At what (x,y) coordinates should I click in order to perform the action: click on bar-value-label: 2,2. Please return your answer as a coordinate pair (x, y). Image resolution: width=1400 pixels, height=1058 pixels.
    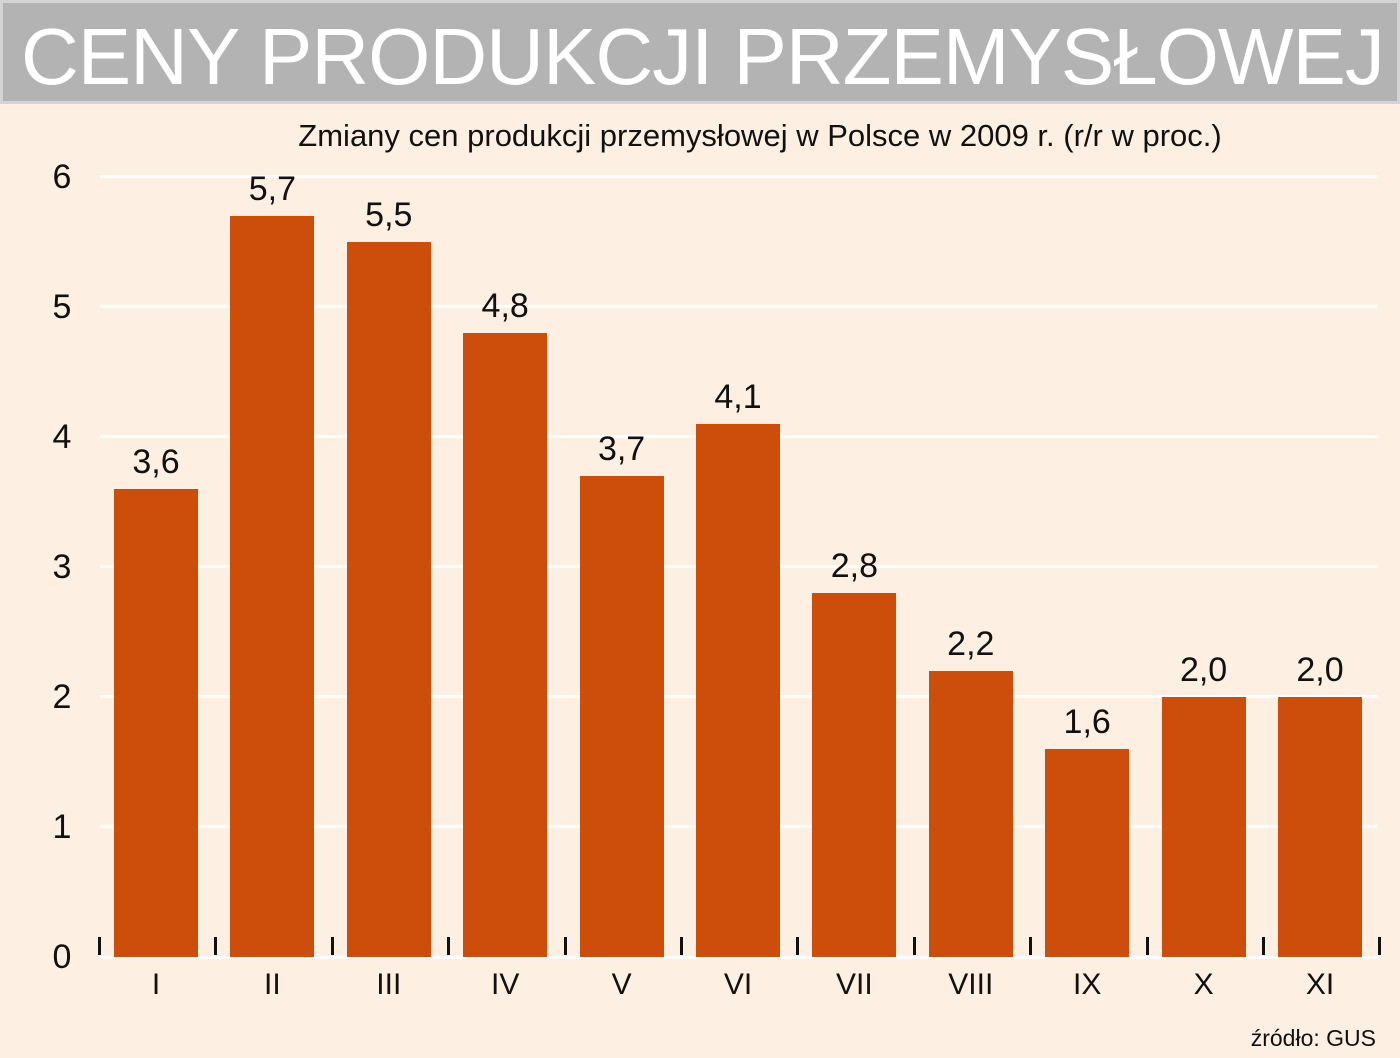
    Looking at the image, I should click on (971, 644).